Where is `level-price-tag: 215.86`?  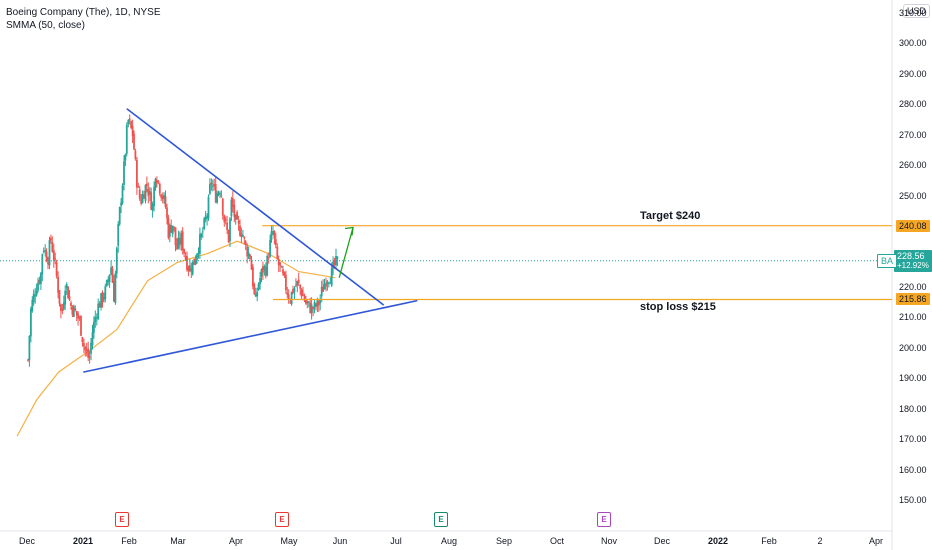
level-price-tag: 215.86 is located at coordinates (913, 299).